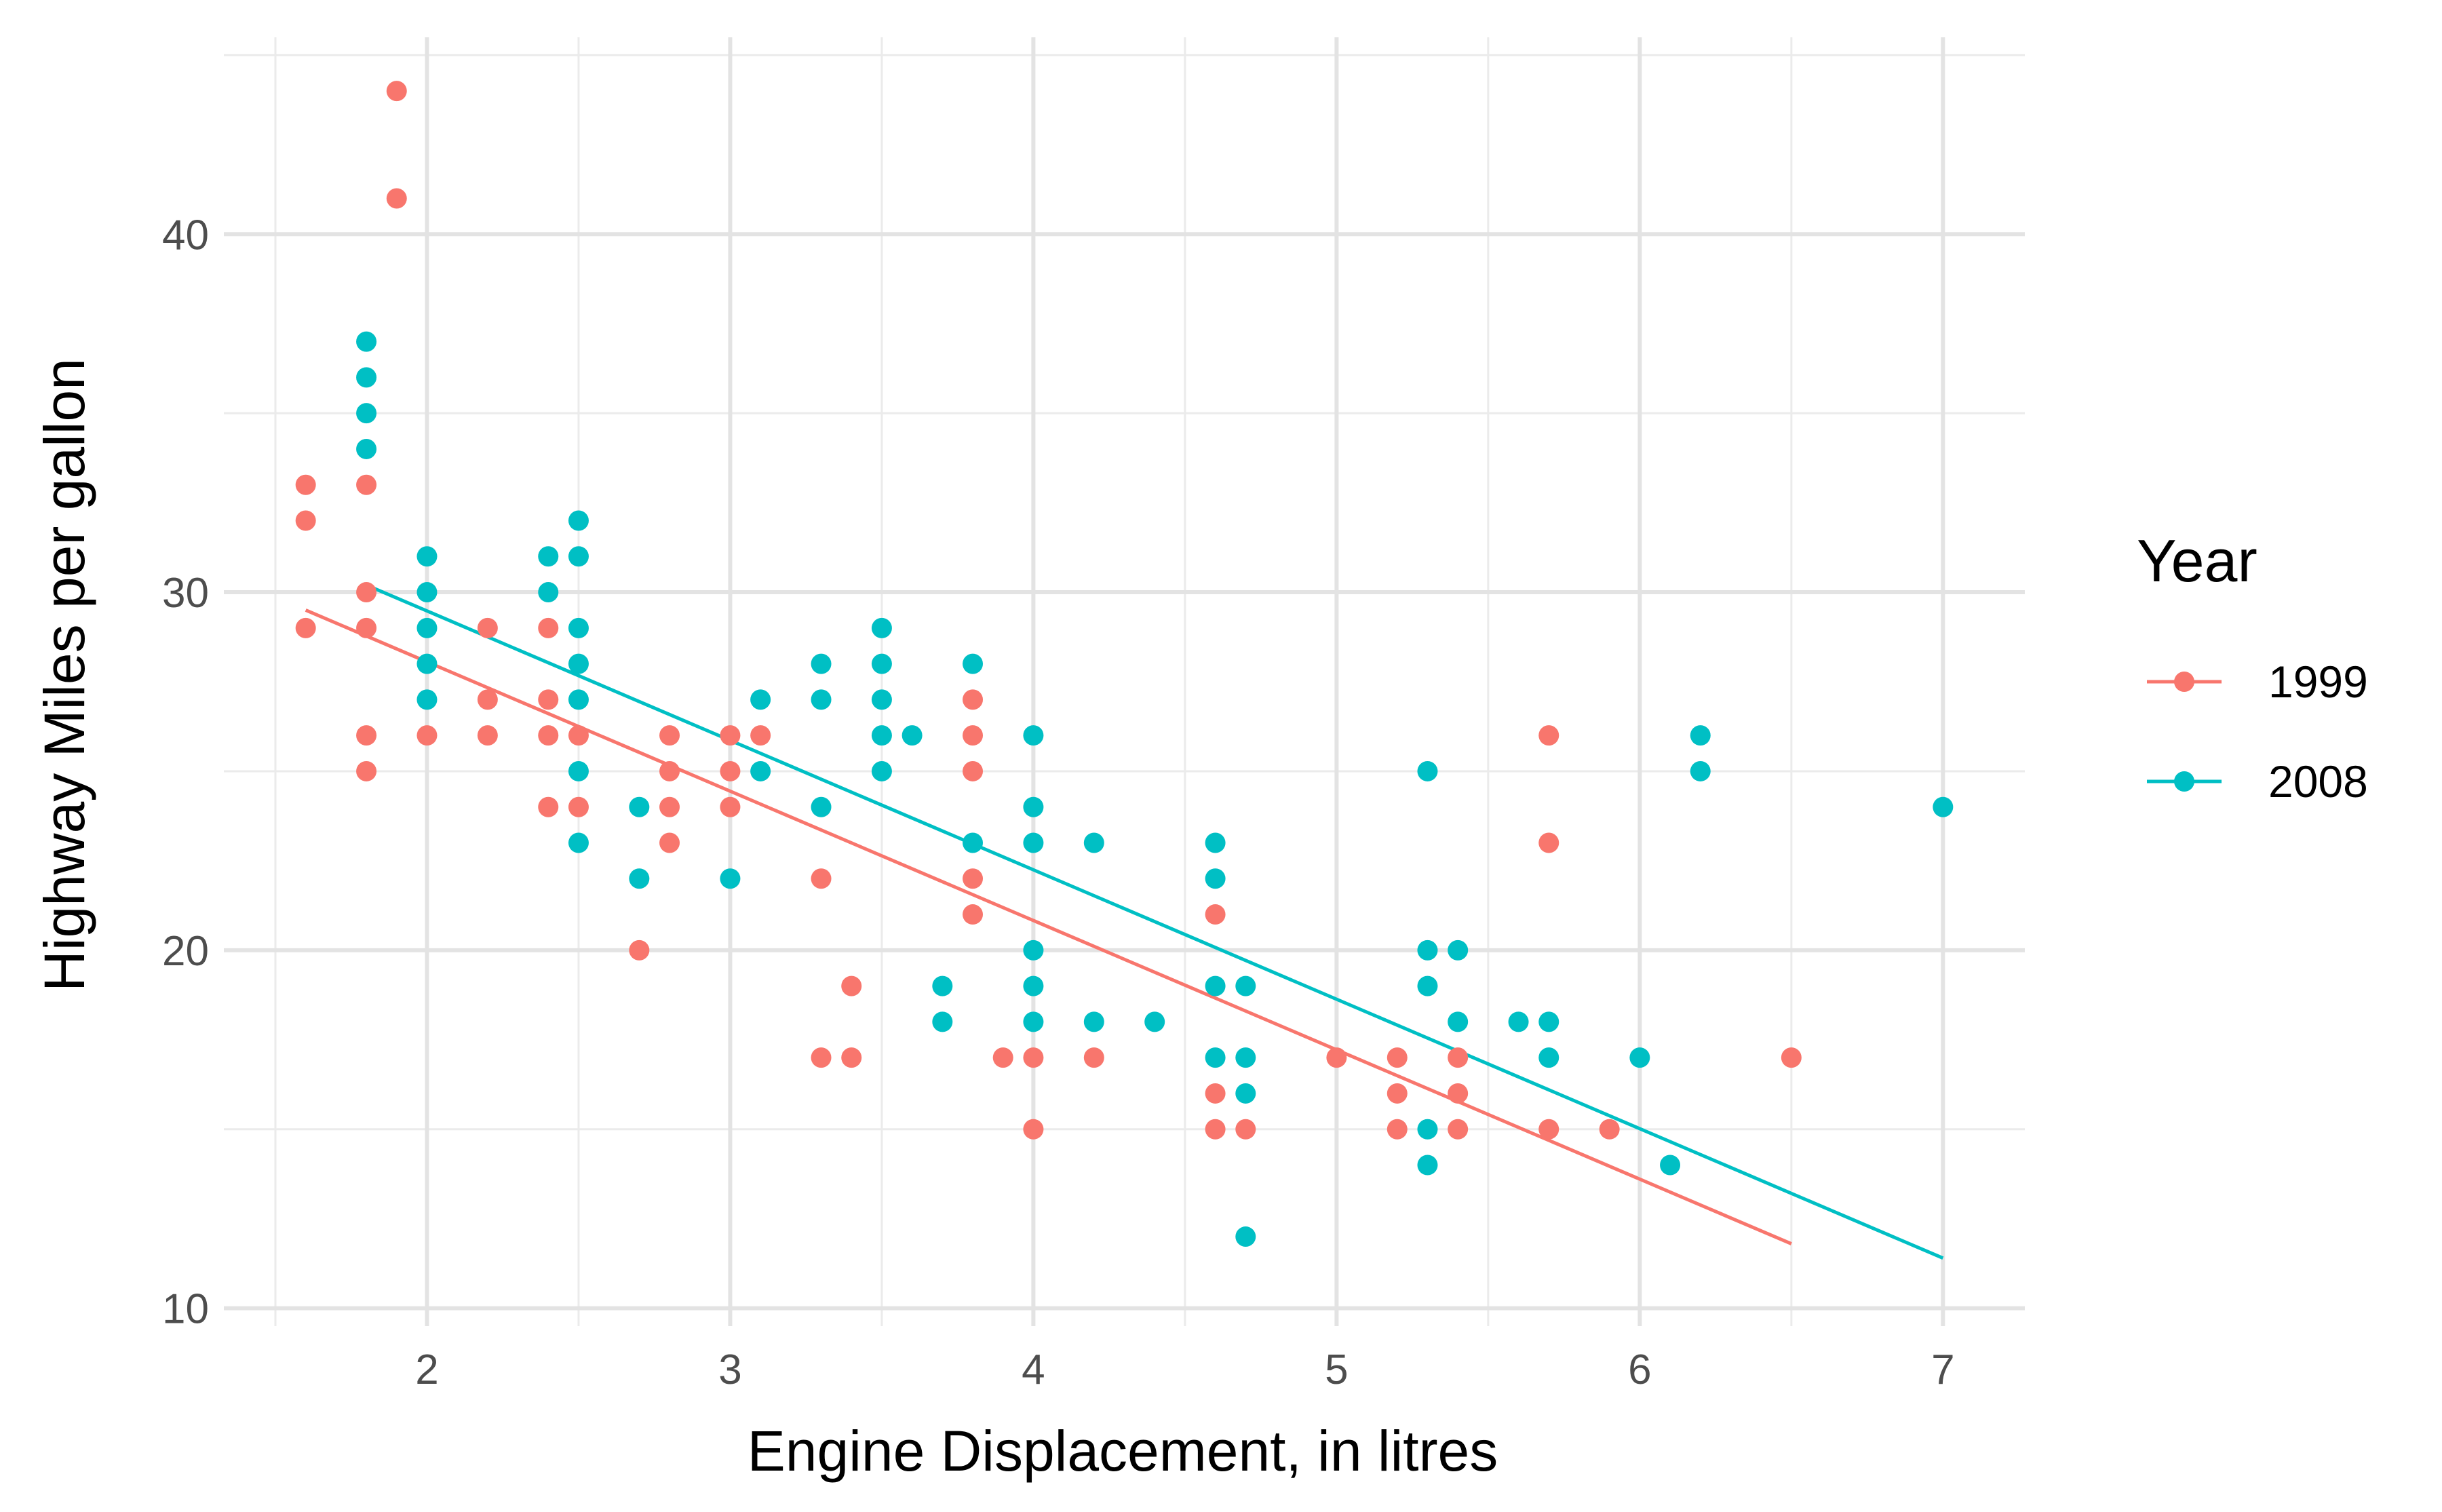 This screenshot has height=1512, width=2442. Describe the element at coordinates (185, 952) in the screenshot. I see `y-tick-label: 20` at that location.